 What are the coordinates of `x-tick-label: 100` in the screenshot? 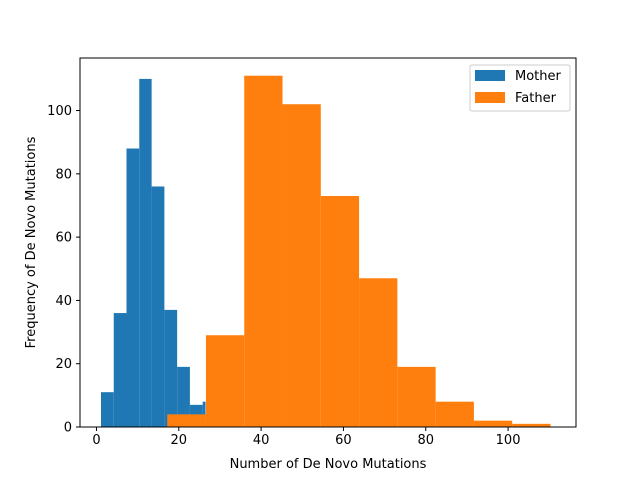 It's located at (508, 440).